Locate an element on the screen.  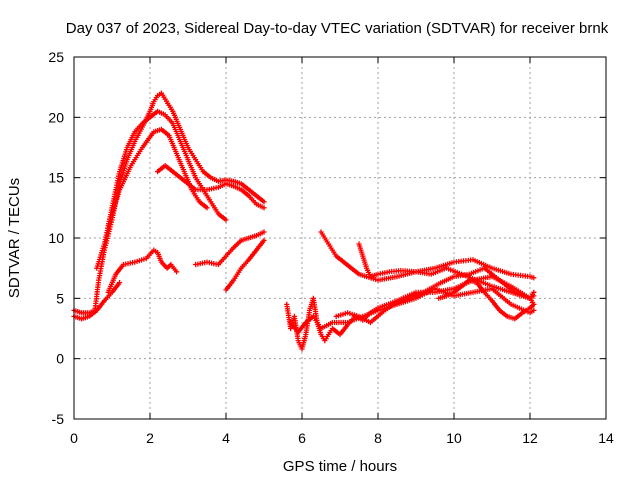
y-tick-label: 0 is located at coordinates (60, 359).